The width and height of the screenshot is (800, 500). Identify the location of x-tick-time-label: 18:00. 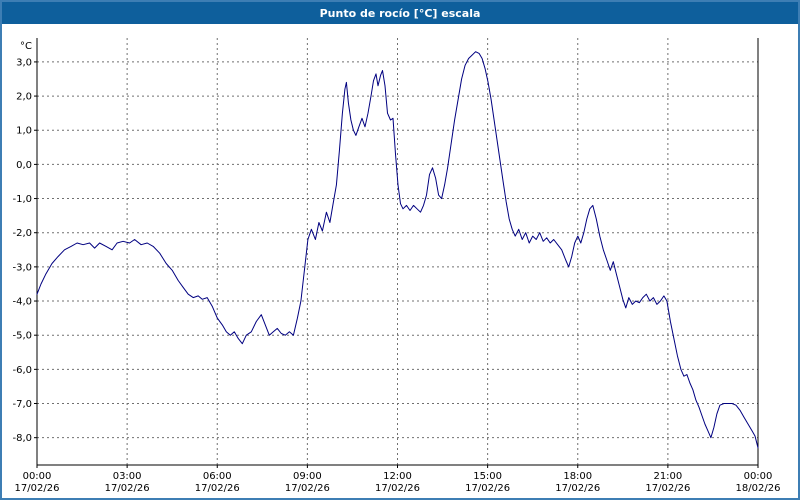
(577, 476).